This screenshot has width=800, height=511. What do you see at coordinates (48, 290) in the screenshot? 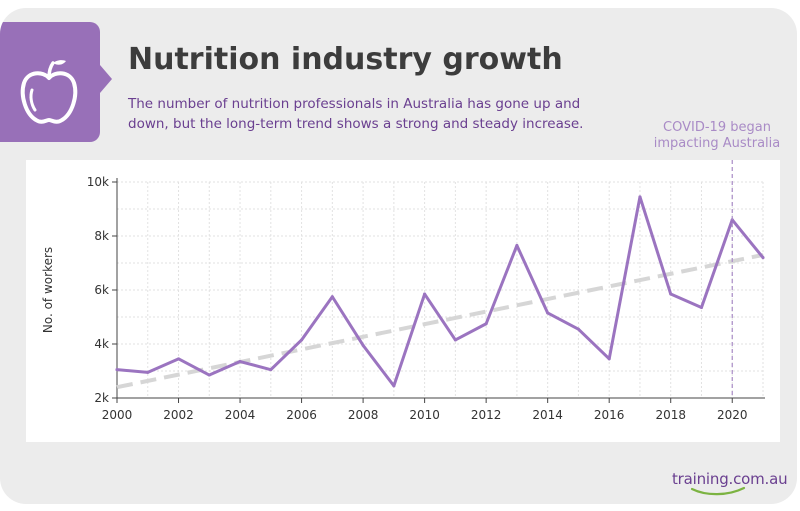
I see `y-axis-title: No. of workers` at bounding box center [48, 290].